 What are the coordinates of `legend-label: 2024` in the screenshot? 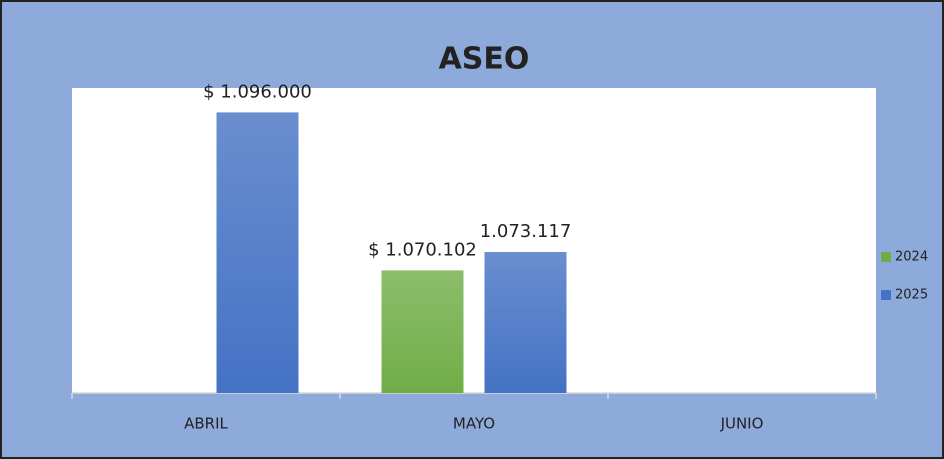 It's located at (911, 257).